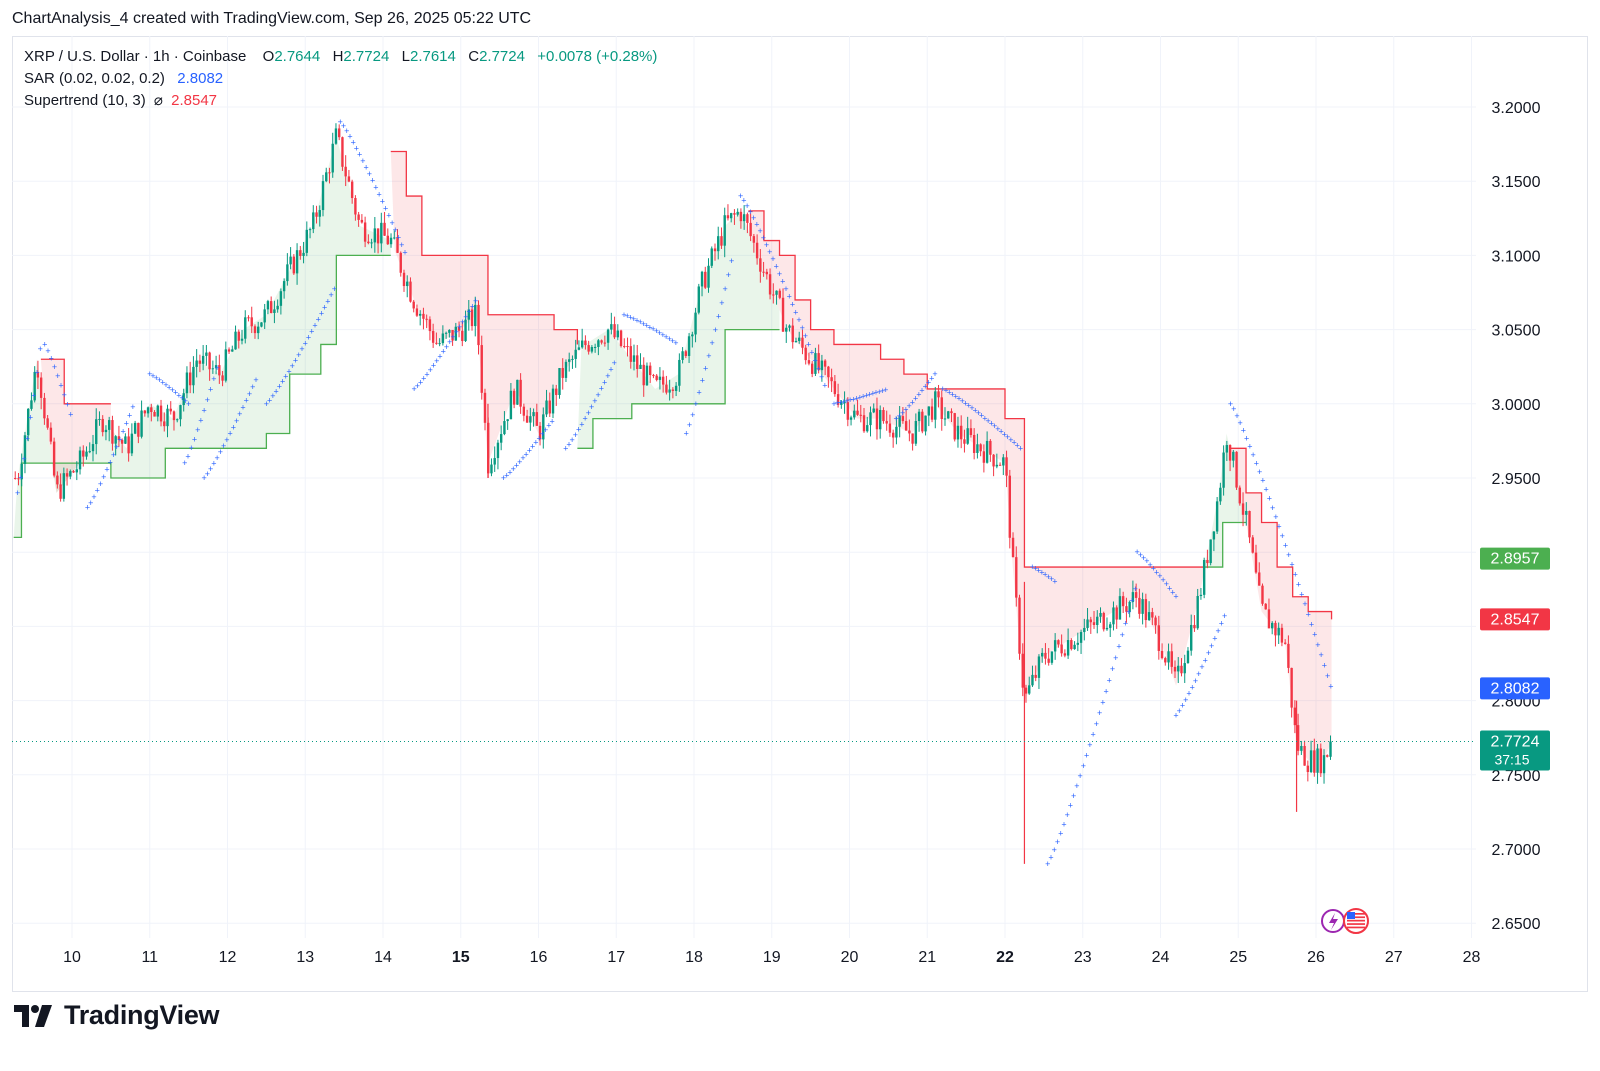 The image size is (1600, 1071). I want to click on event-icons, so click(1345, 921).